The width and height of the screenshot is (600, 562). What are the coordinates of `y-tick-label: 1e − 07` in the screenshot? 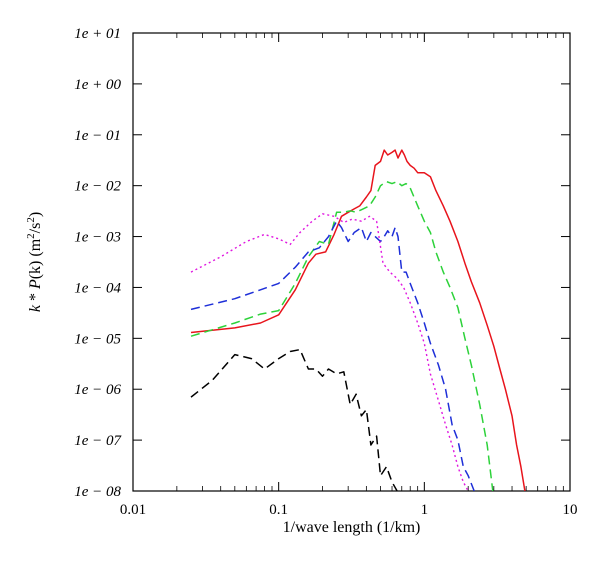 It's located at (98, 441).